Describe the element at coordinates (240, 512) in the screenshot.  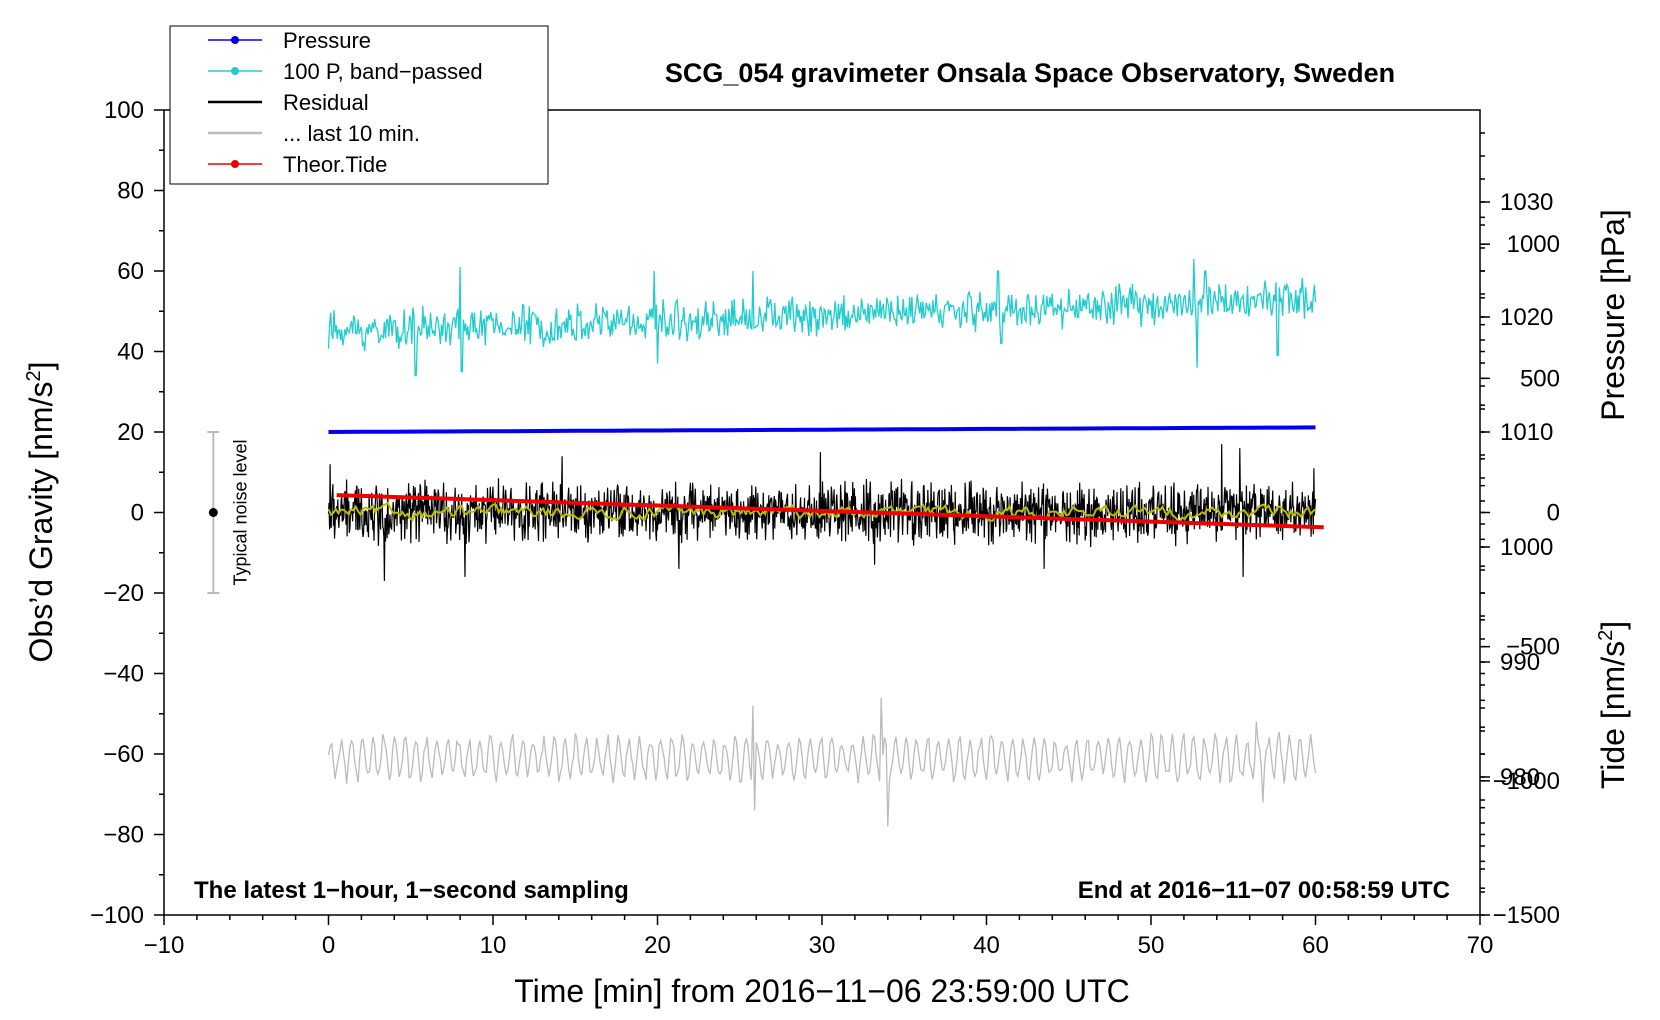
I see `noise-bar-label: Typical noise level` at that location.